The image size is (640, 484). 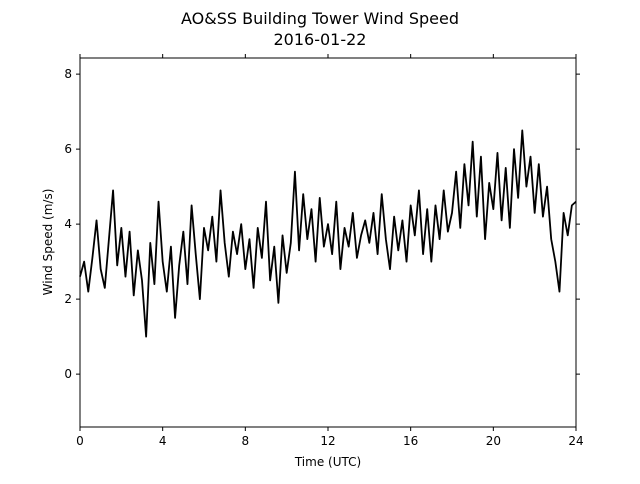 I want to click on x-tick-label: 4, so click(x=163, y=441).